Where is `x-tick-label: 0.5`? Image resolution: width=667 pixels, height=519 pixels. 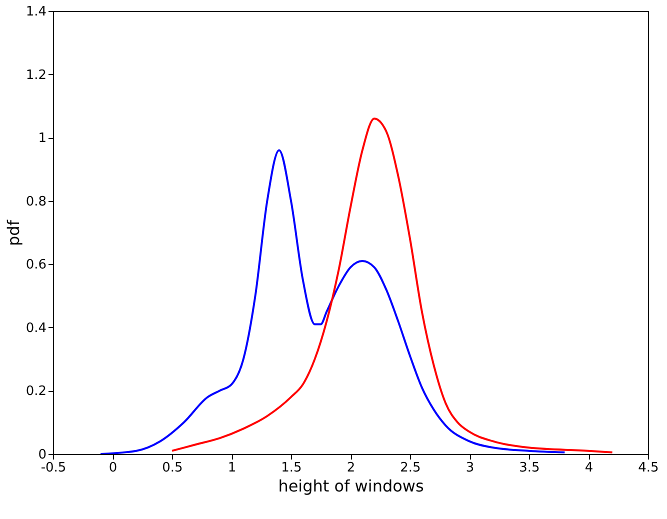
x-tick-label: 0.5 is located at coordinates (172, 468).